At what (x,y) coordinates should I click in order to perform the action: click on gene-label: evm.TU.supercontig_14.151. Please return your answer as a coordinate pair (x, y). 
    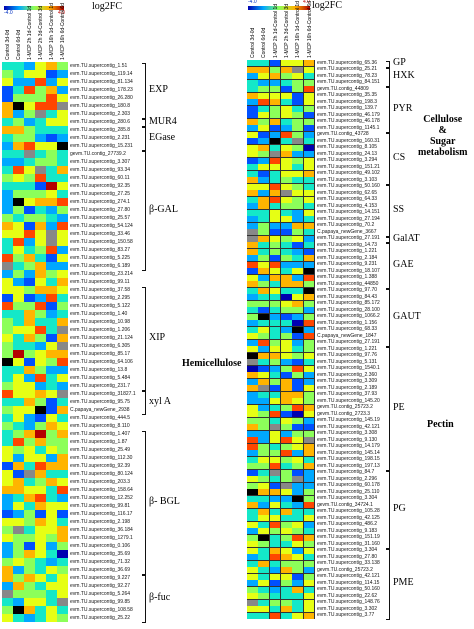
    Looking at the image, I should click on (348, 212).